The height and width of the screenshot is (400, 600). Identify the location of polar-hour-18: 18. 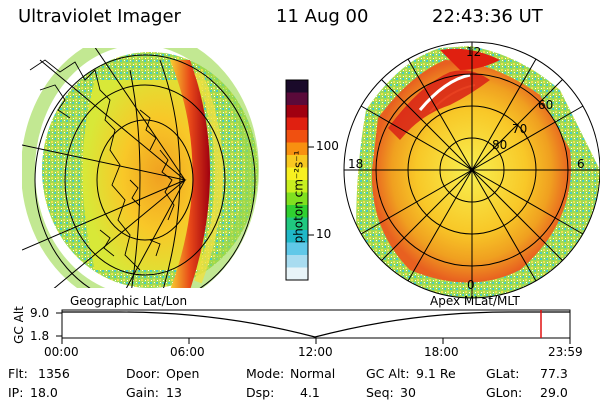
(356, 164).